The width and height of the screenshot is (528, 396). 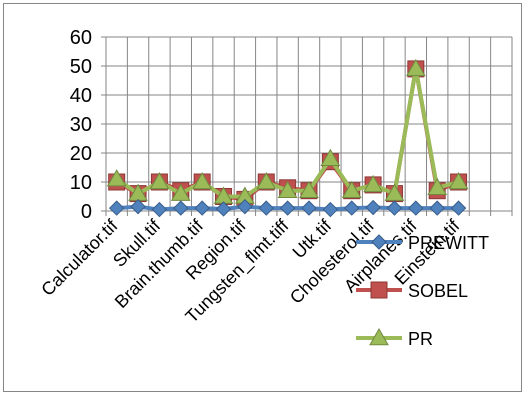 What do you see at coordinates (81, 38) in the screenshot?
I see `y-tick-label: 60` at bounding box center [81, 38].